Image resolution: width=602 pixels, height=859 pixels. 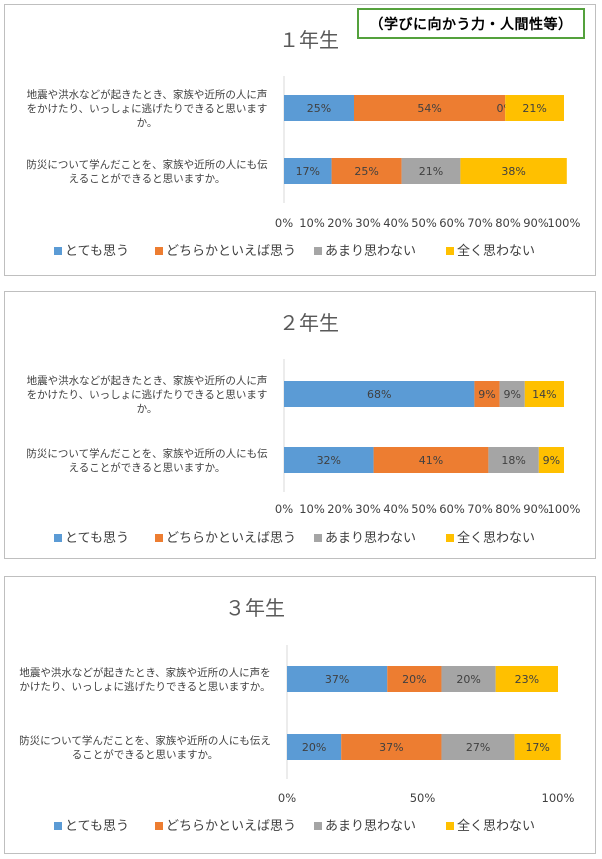 I want to click on data-label: 41%, so click(x=431, y=460).